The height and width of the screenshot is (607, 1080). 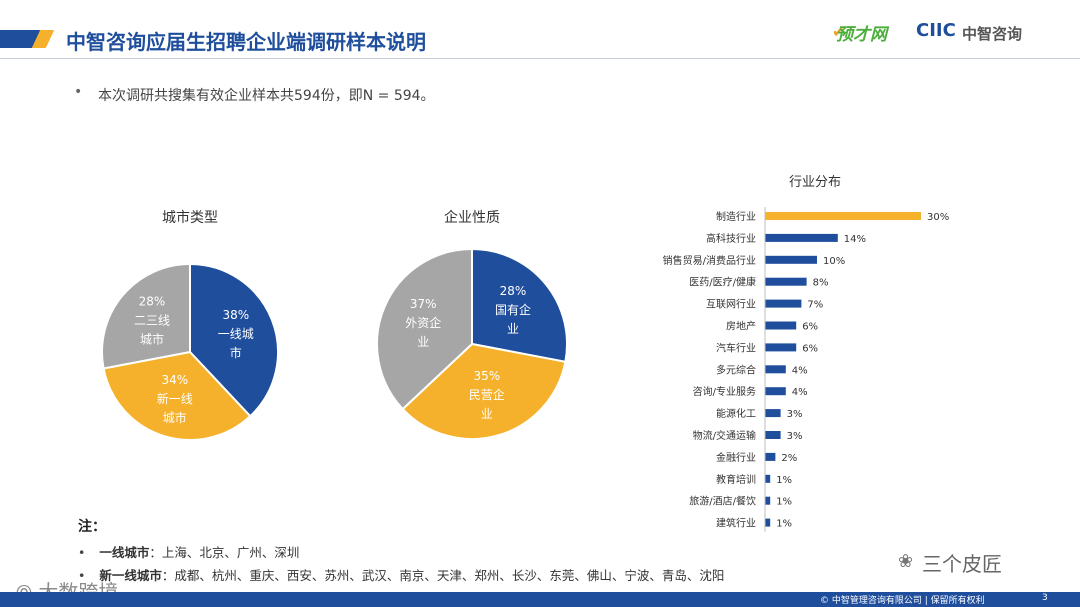 What do you see at coordinates (486, 376) in the screenshot?
I see `pie-value-label: 35%` at bounding box center [486, 376].